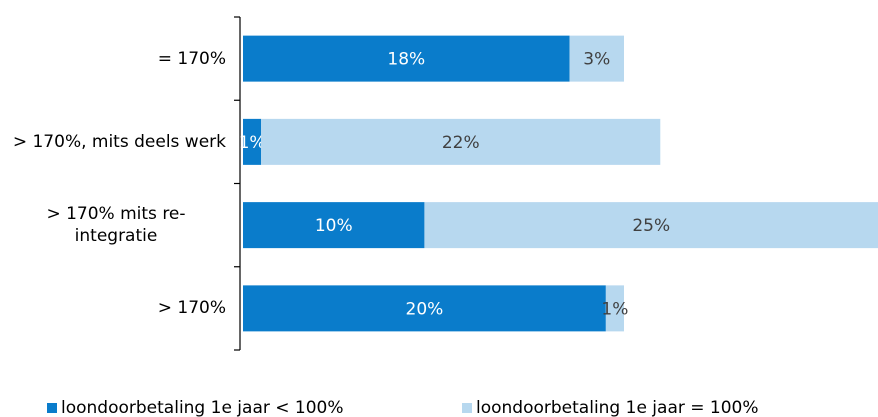 The width and height of the screenshot is (878, 417). Describe the element at coordinates (202, 407) in the screenshot. I see `legend-label: loondoorbetaling 1e jaar < 100%` at that location.